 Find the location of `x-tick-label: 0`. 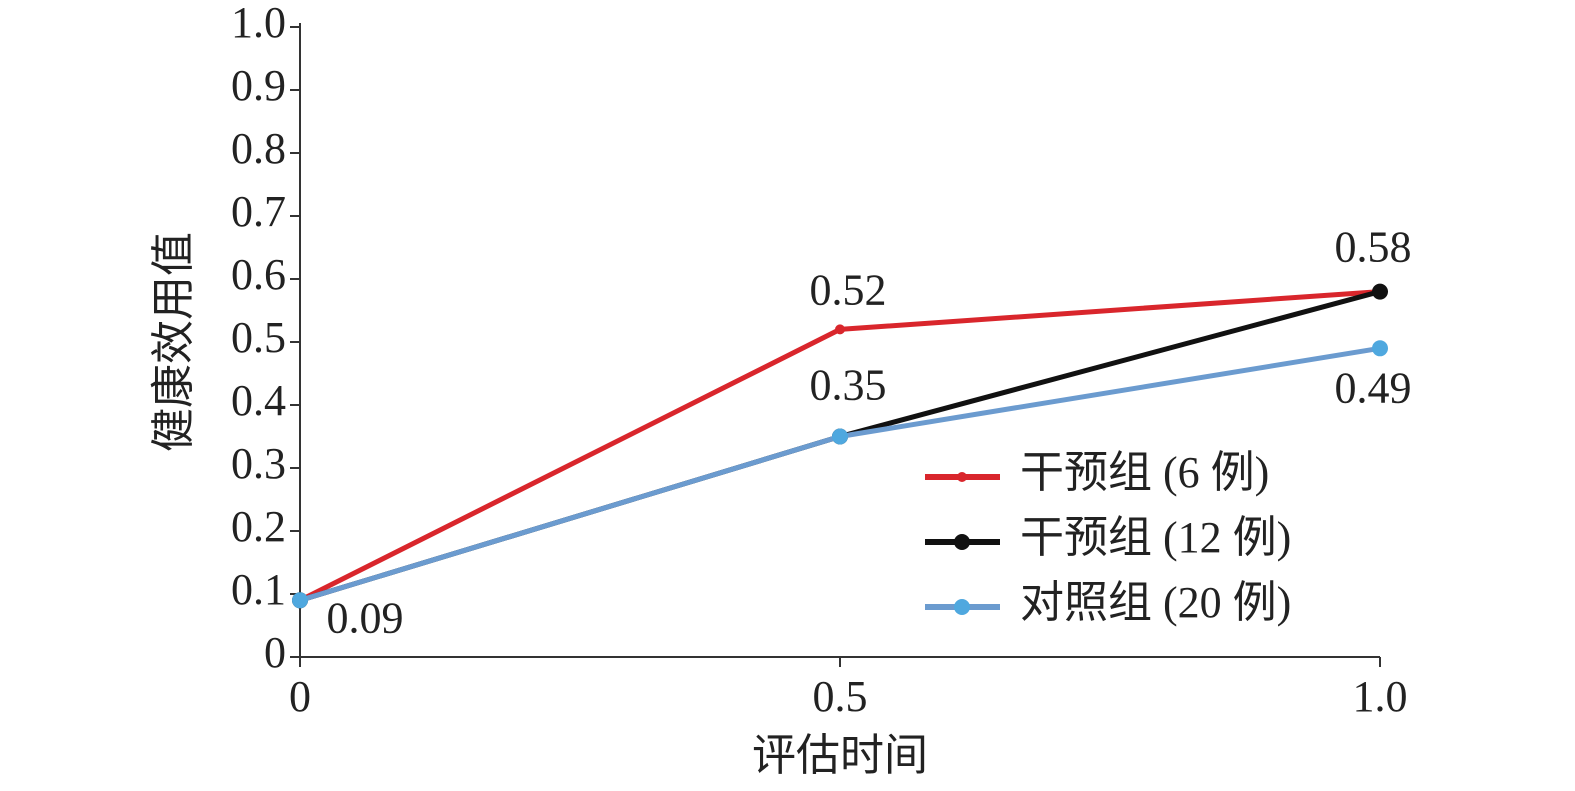

x-tick-label: 0 is located at coordinates (300, 696).